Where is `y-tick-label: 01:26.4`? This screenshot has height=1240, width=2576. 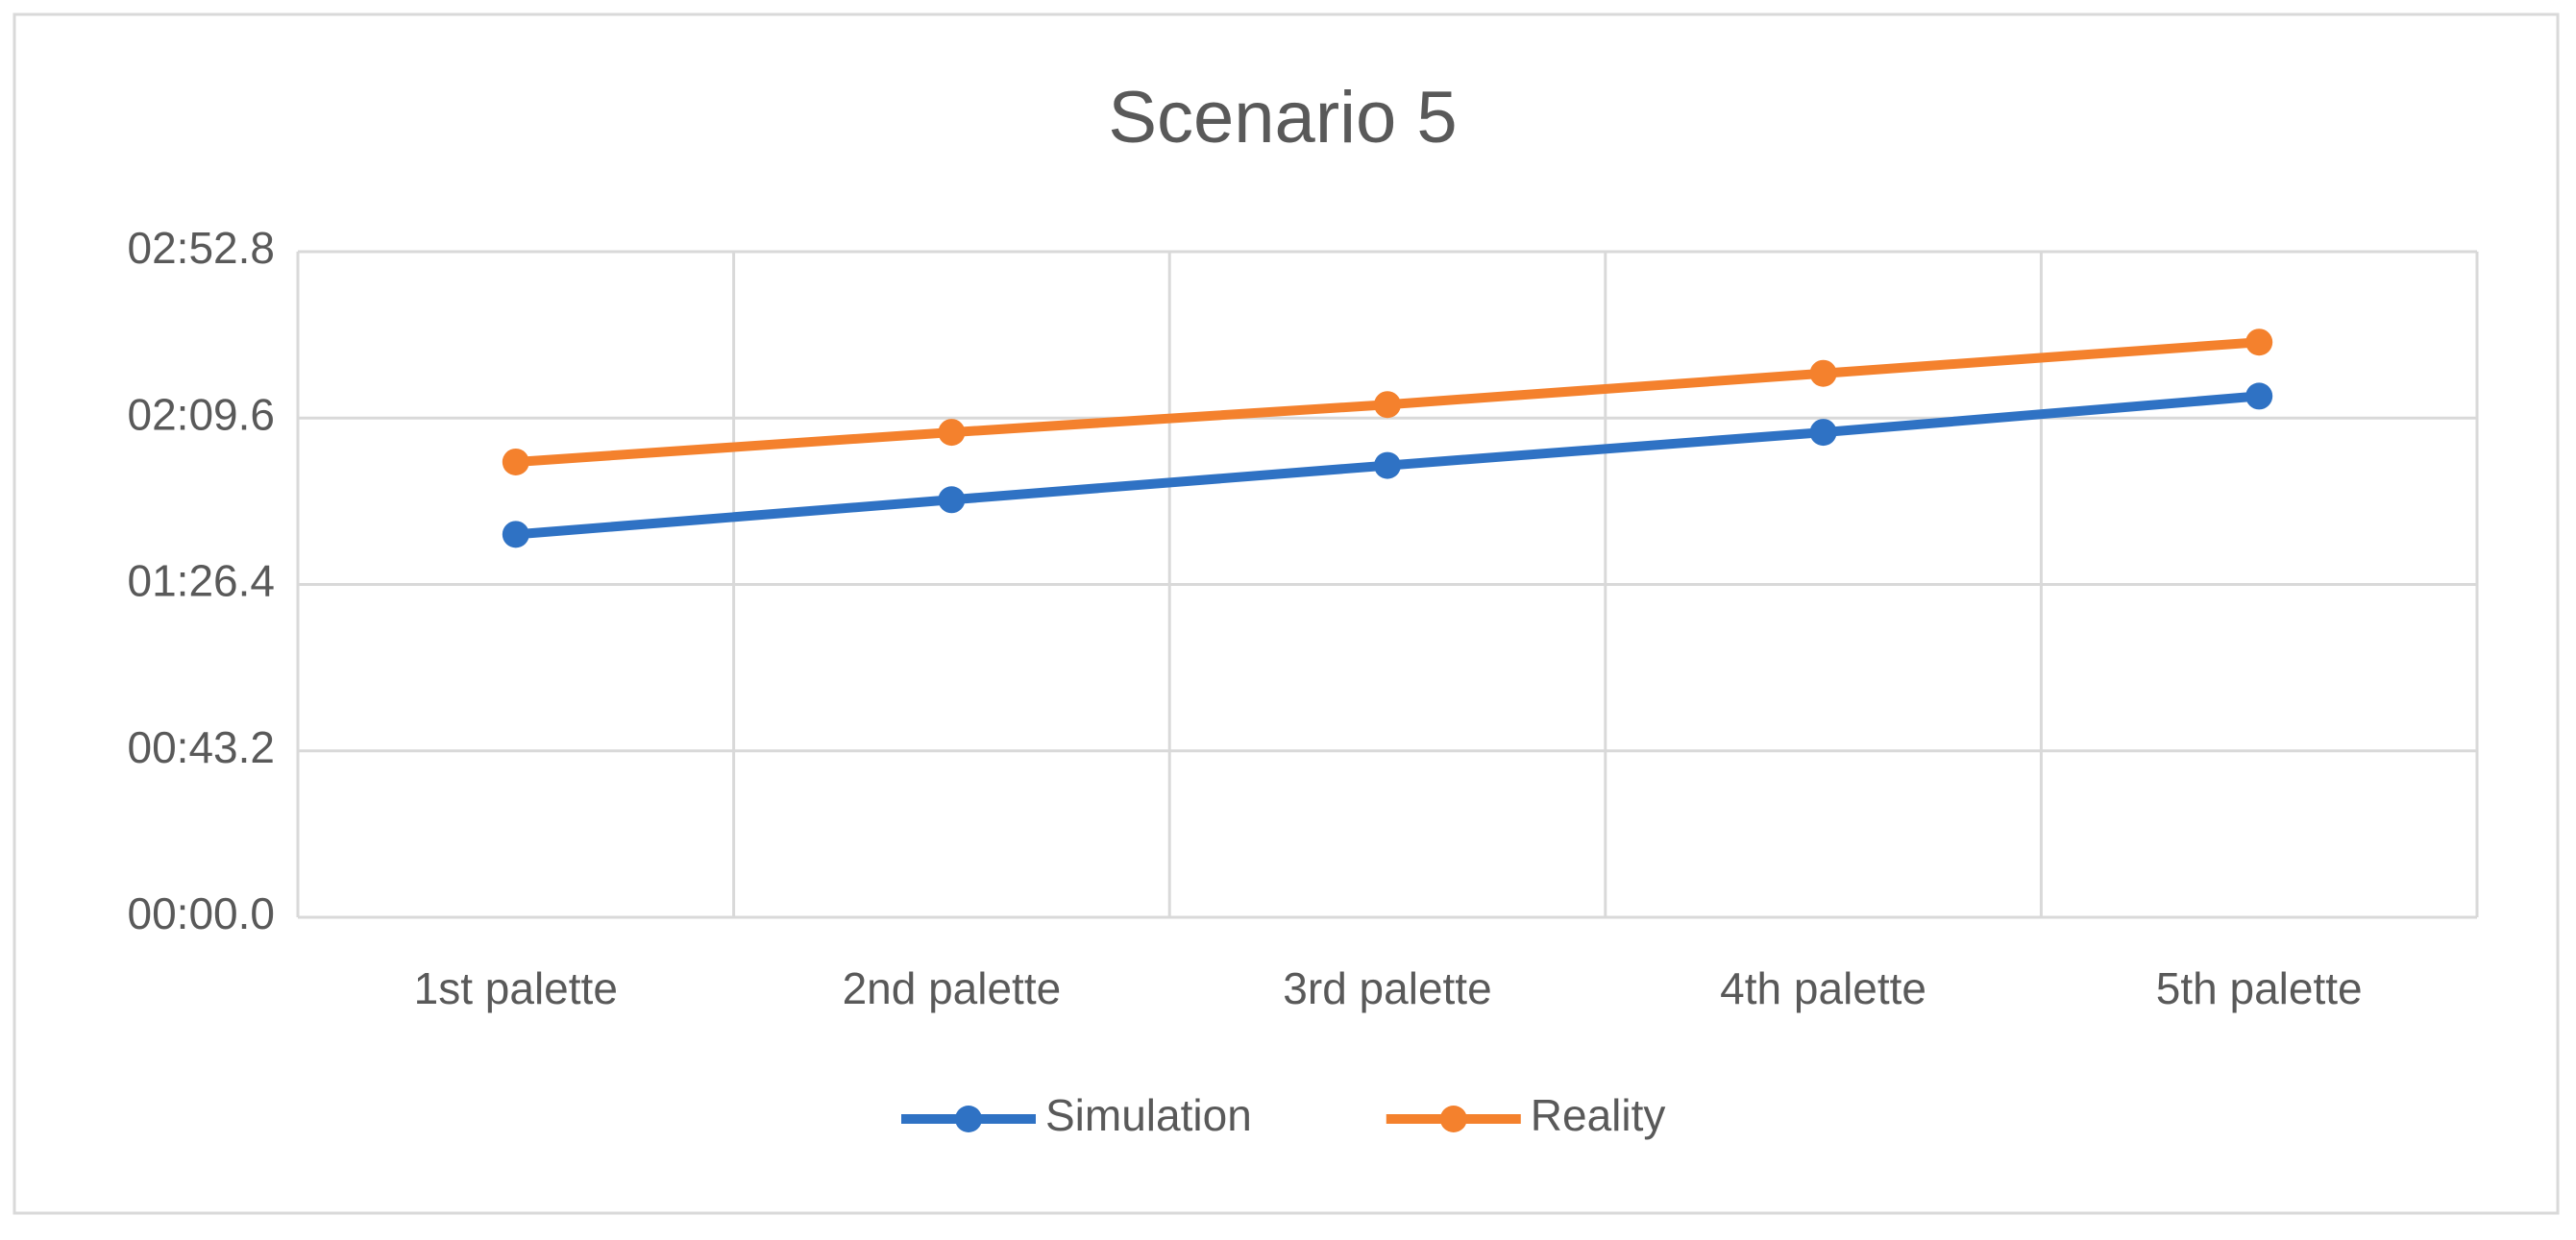
y-tick-label: 01:26.4 is located at coordinates (201, 581).